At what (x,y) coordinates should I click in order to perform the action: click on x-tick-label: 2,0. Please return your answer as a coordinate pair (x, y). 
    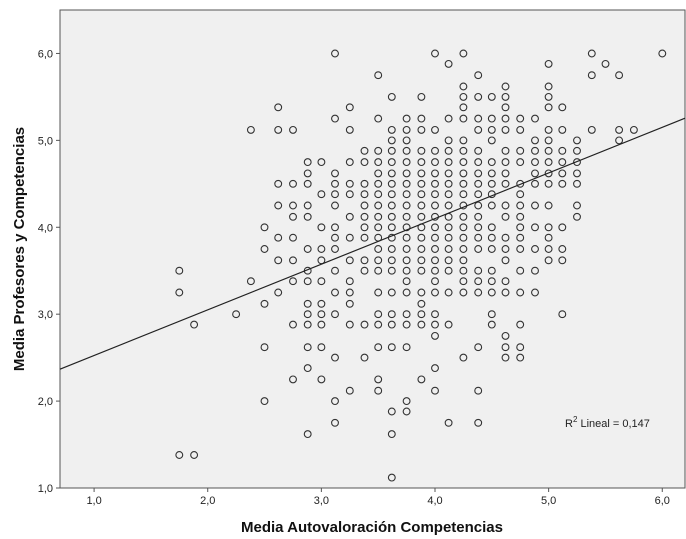
    Looking at the image, I should click on (207, 501).